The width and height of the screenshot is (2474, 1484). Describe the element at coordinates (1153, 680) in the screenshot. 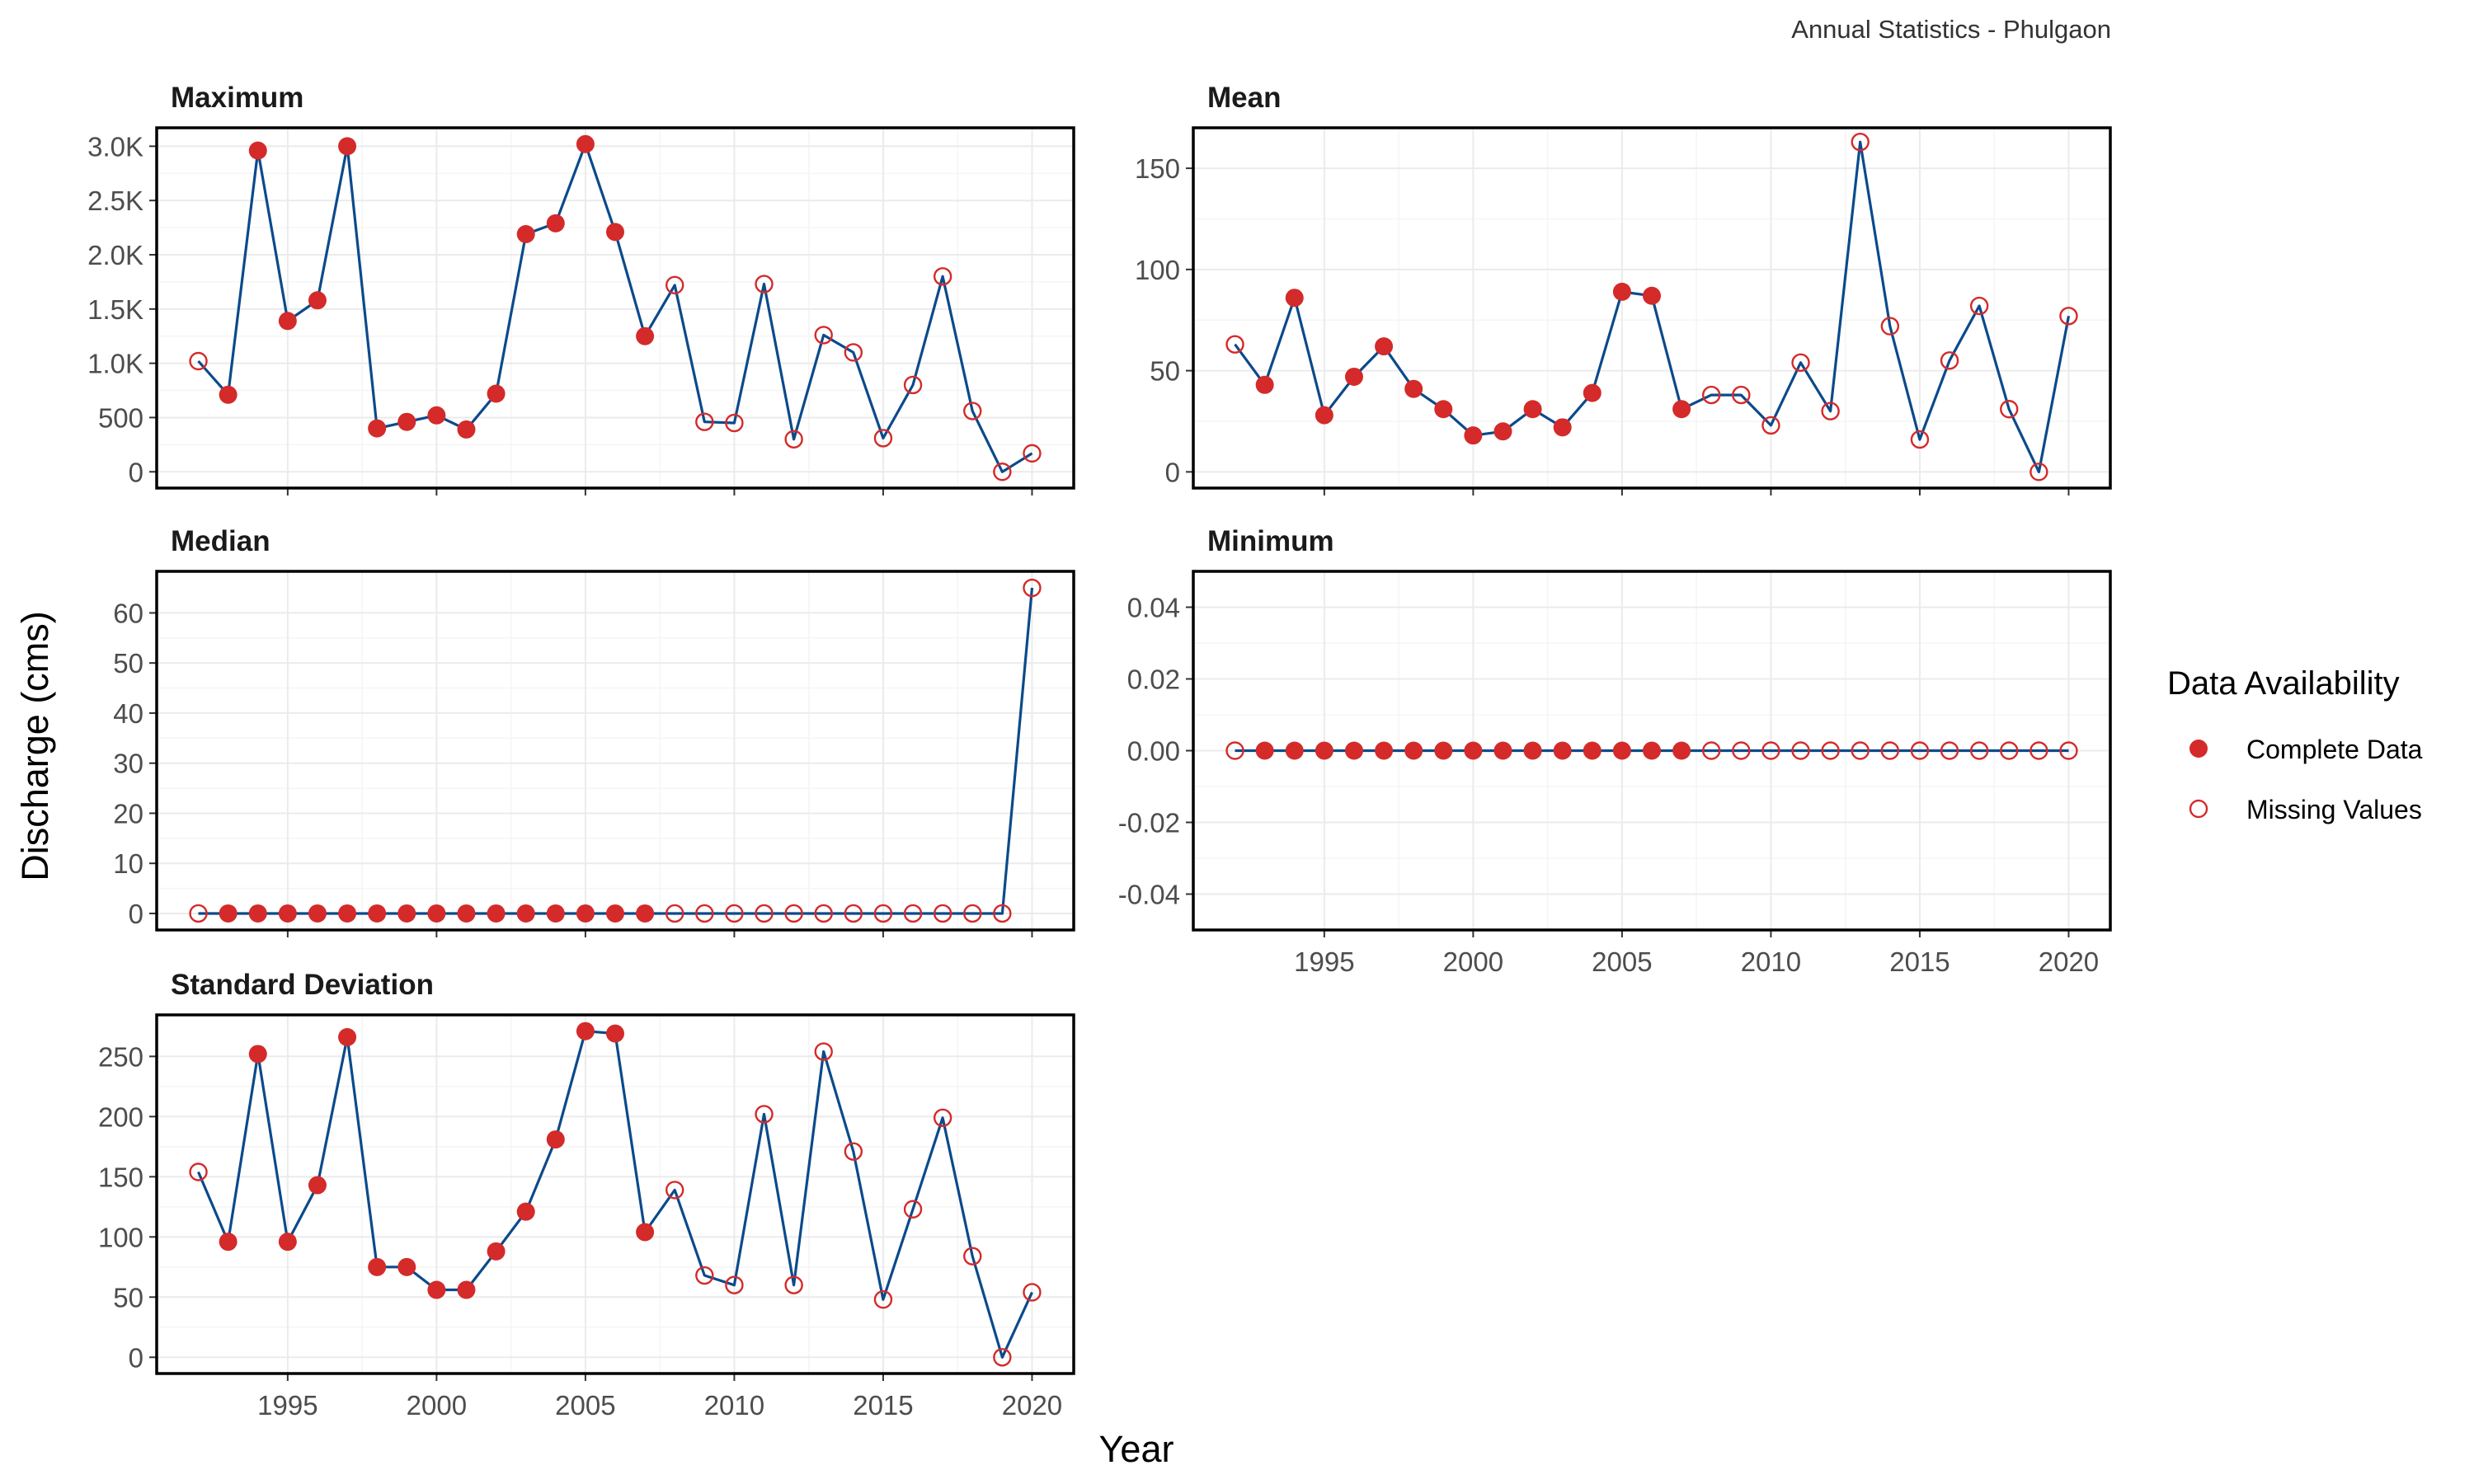

I see `y-tick-label: 0.02` at that location.